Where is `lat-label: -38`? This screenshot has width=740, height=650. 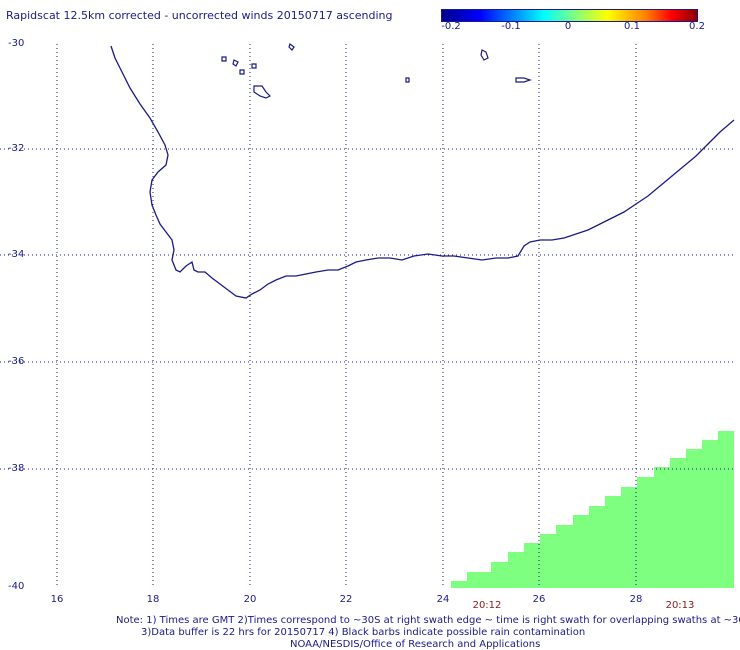
lat-label: -38 is located at coordinates (16, 468).